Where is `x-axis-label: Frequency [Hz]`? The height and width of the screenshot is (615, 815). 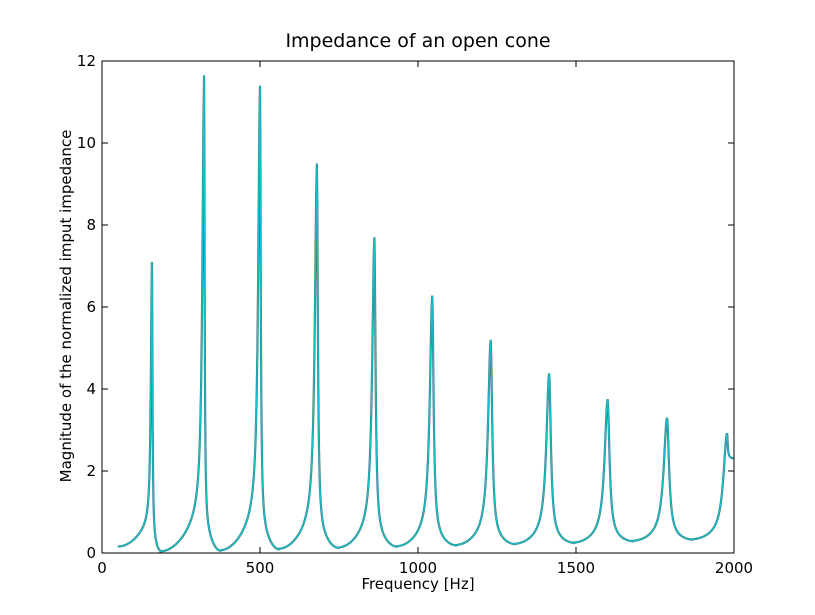
x-axis-label: Frequency [Hz] is located at coordinates (417, 584).